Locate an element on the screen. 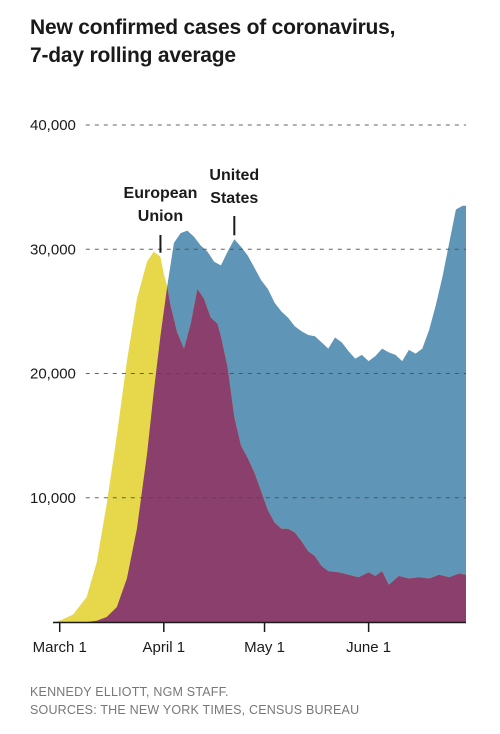  x-tick-label: April 1 is located at coordinates (164, 647).